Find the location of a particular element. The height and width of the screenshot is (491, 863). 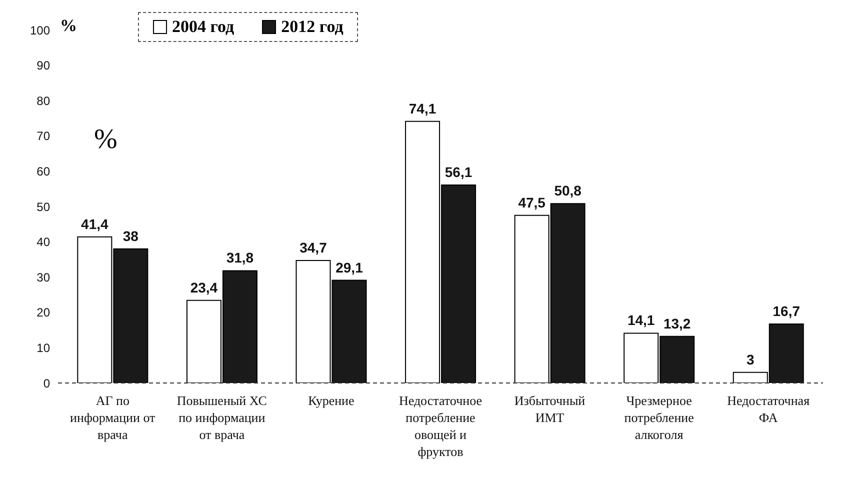

data-label: 50,8 is located at coordinates (568, 190).